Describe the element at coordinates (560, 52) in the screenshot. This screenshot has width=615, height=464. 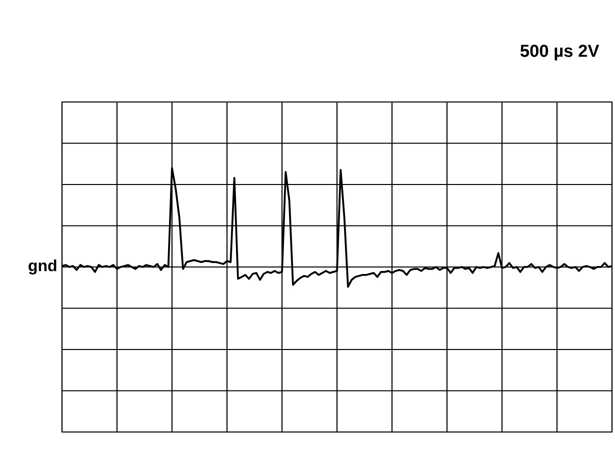
I see `chart-title: 500 µs 2V` at that location.